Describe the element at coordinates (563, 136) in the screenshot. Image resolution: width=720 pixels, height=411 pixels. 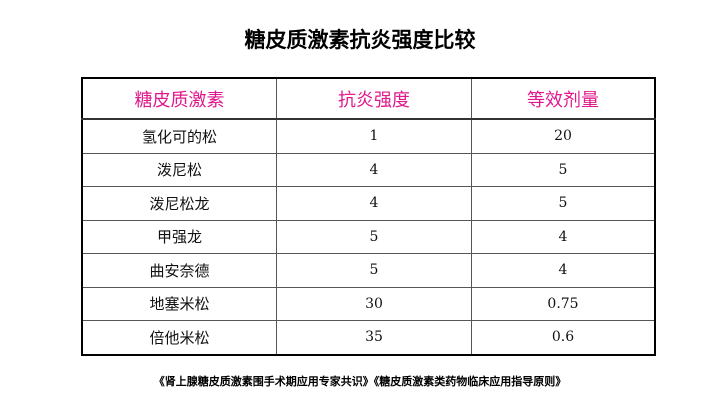
I see `dose-cell: 20` at that location.